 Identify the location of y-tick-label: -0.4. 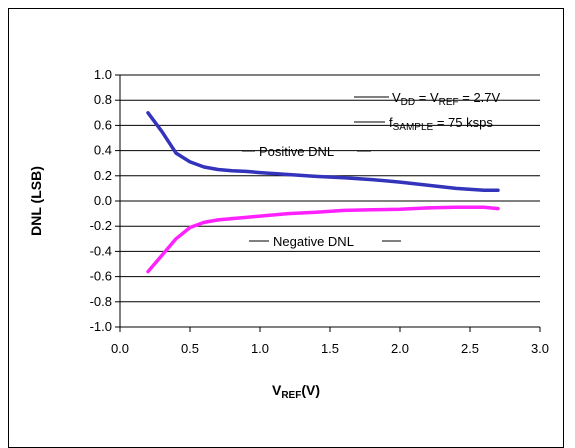
(101, 250).